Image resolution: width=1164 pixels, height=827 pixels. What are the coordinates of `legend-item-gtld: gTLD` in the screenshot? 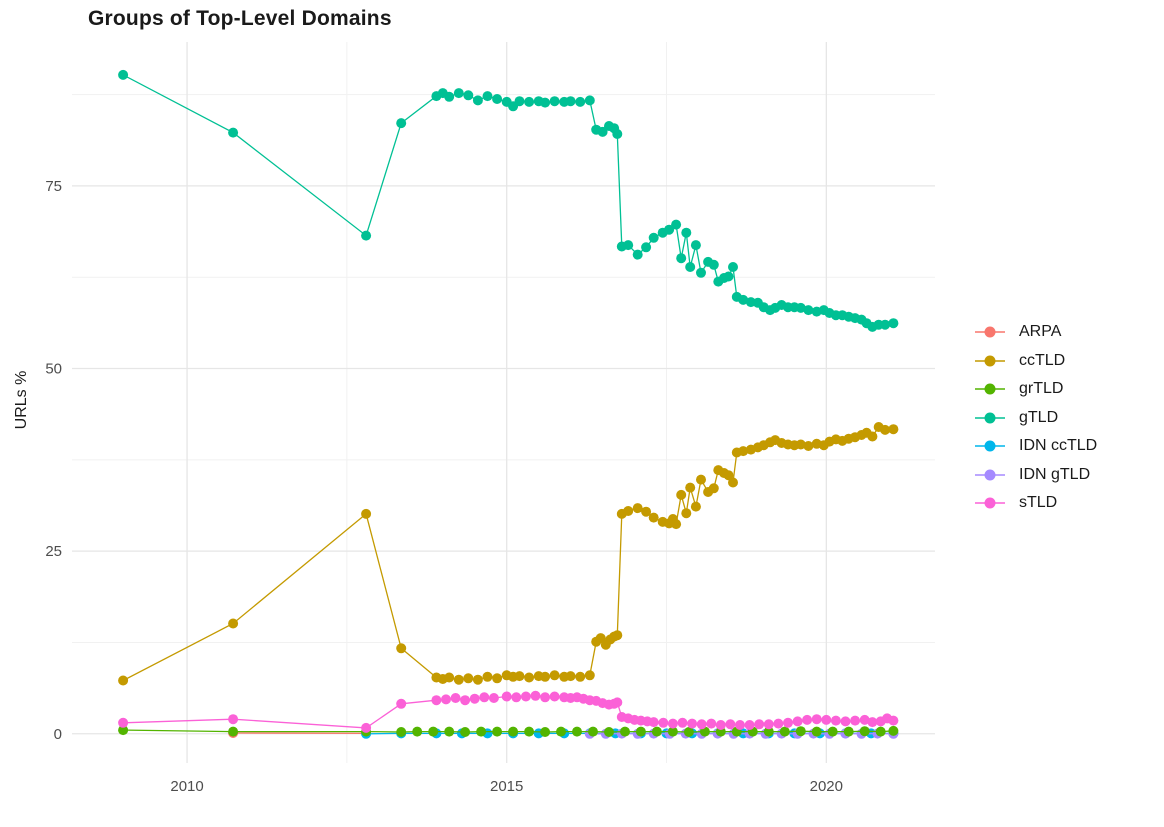 It's located at (1035, 418).